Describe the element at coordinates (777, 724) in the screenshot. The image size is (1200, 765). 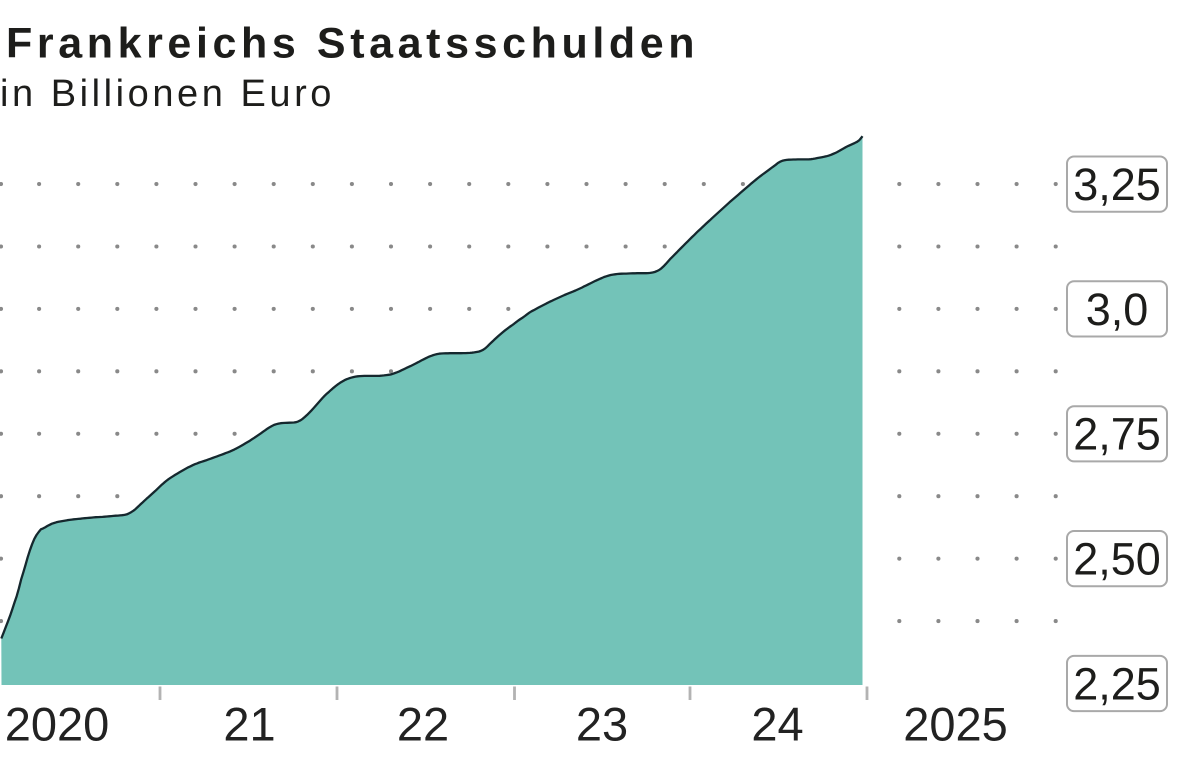
I see `svg-text: 24` at that location.